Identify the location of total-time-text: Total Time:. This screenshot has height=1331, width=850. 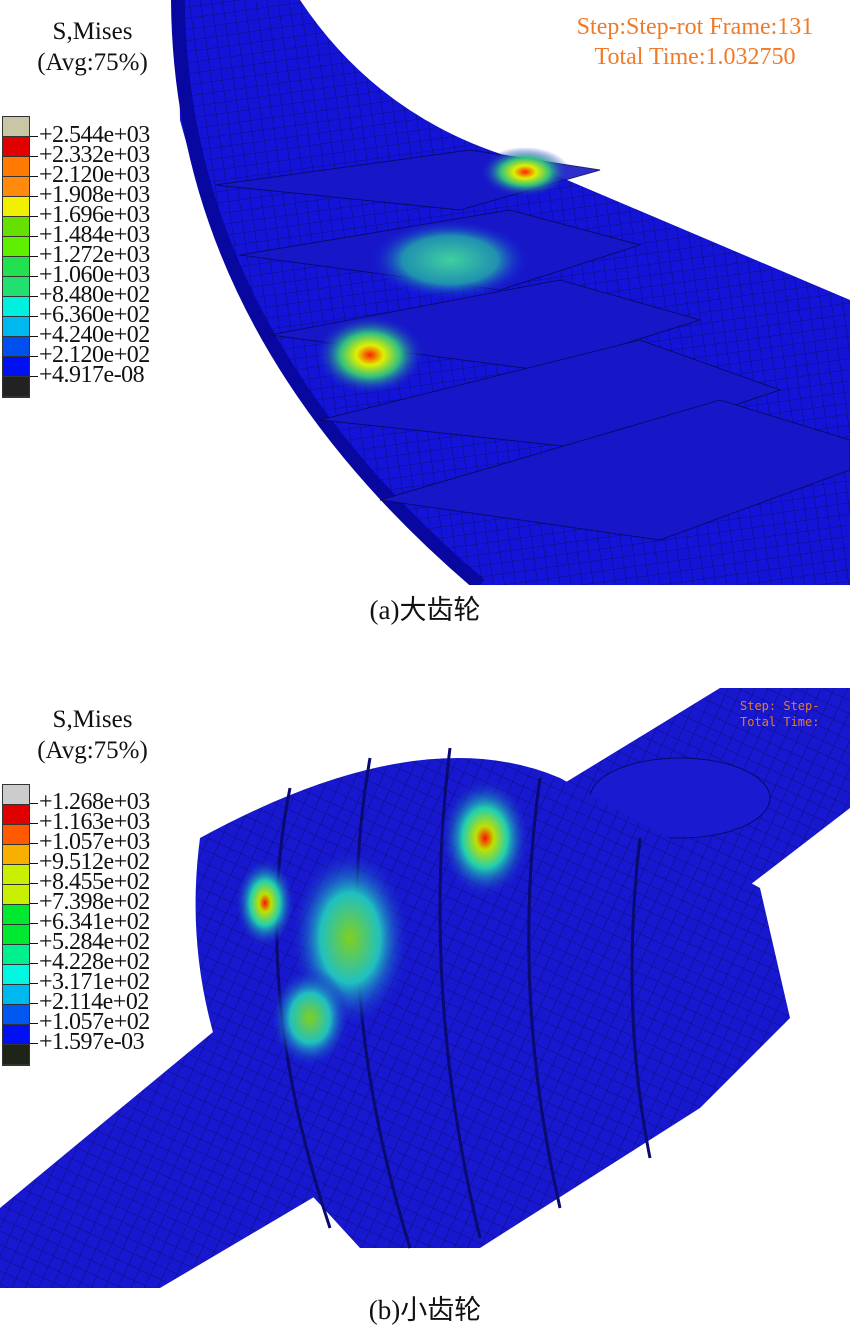
(780, 722).